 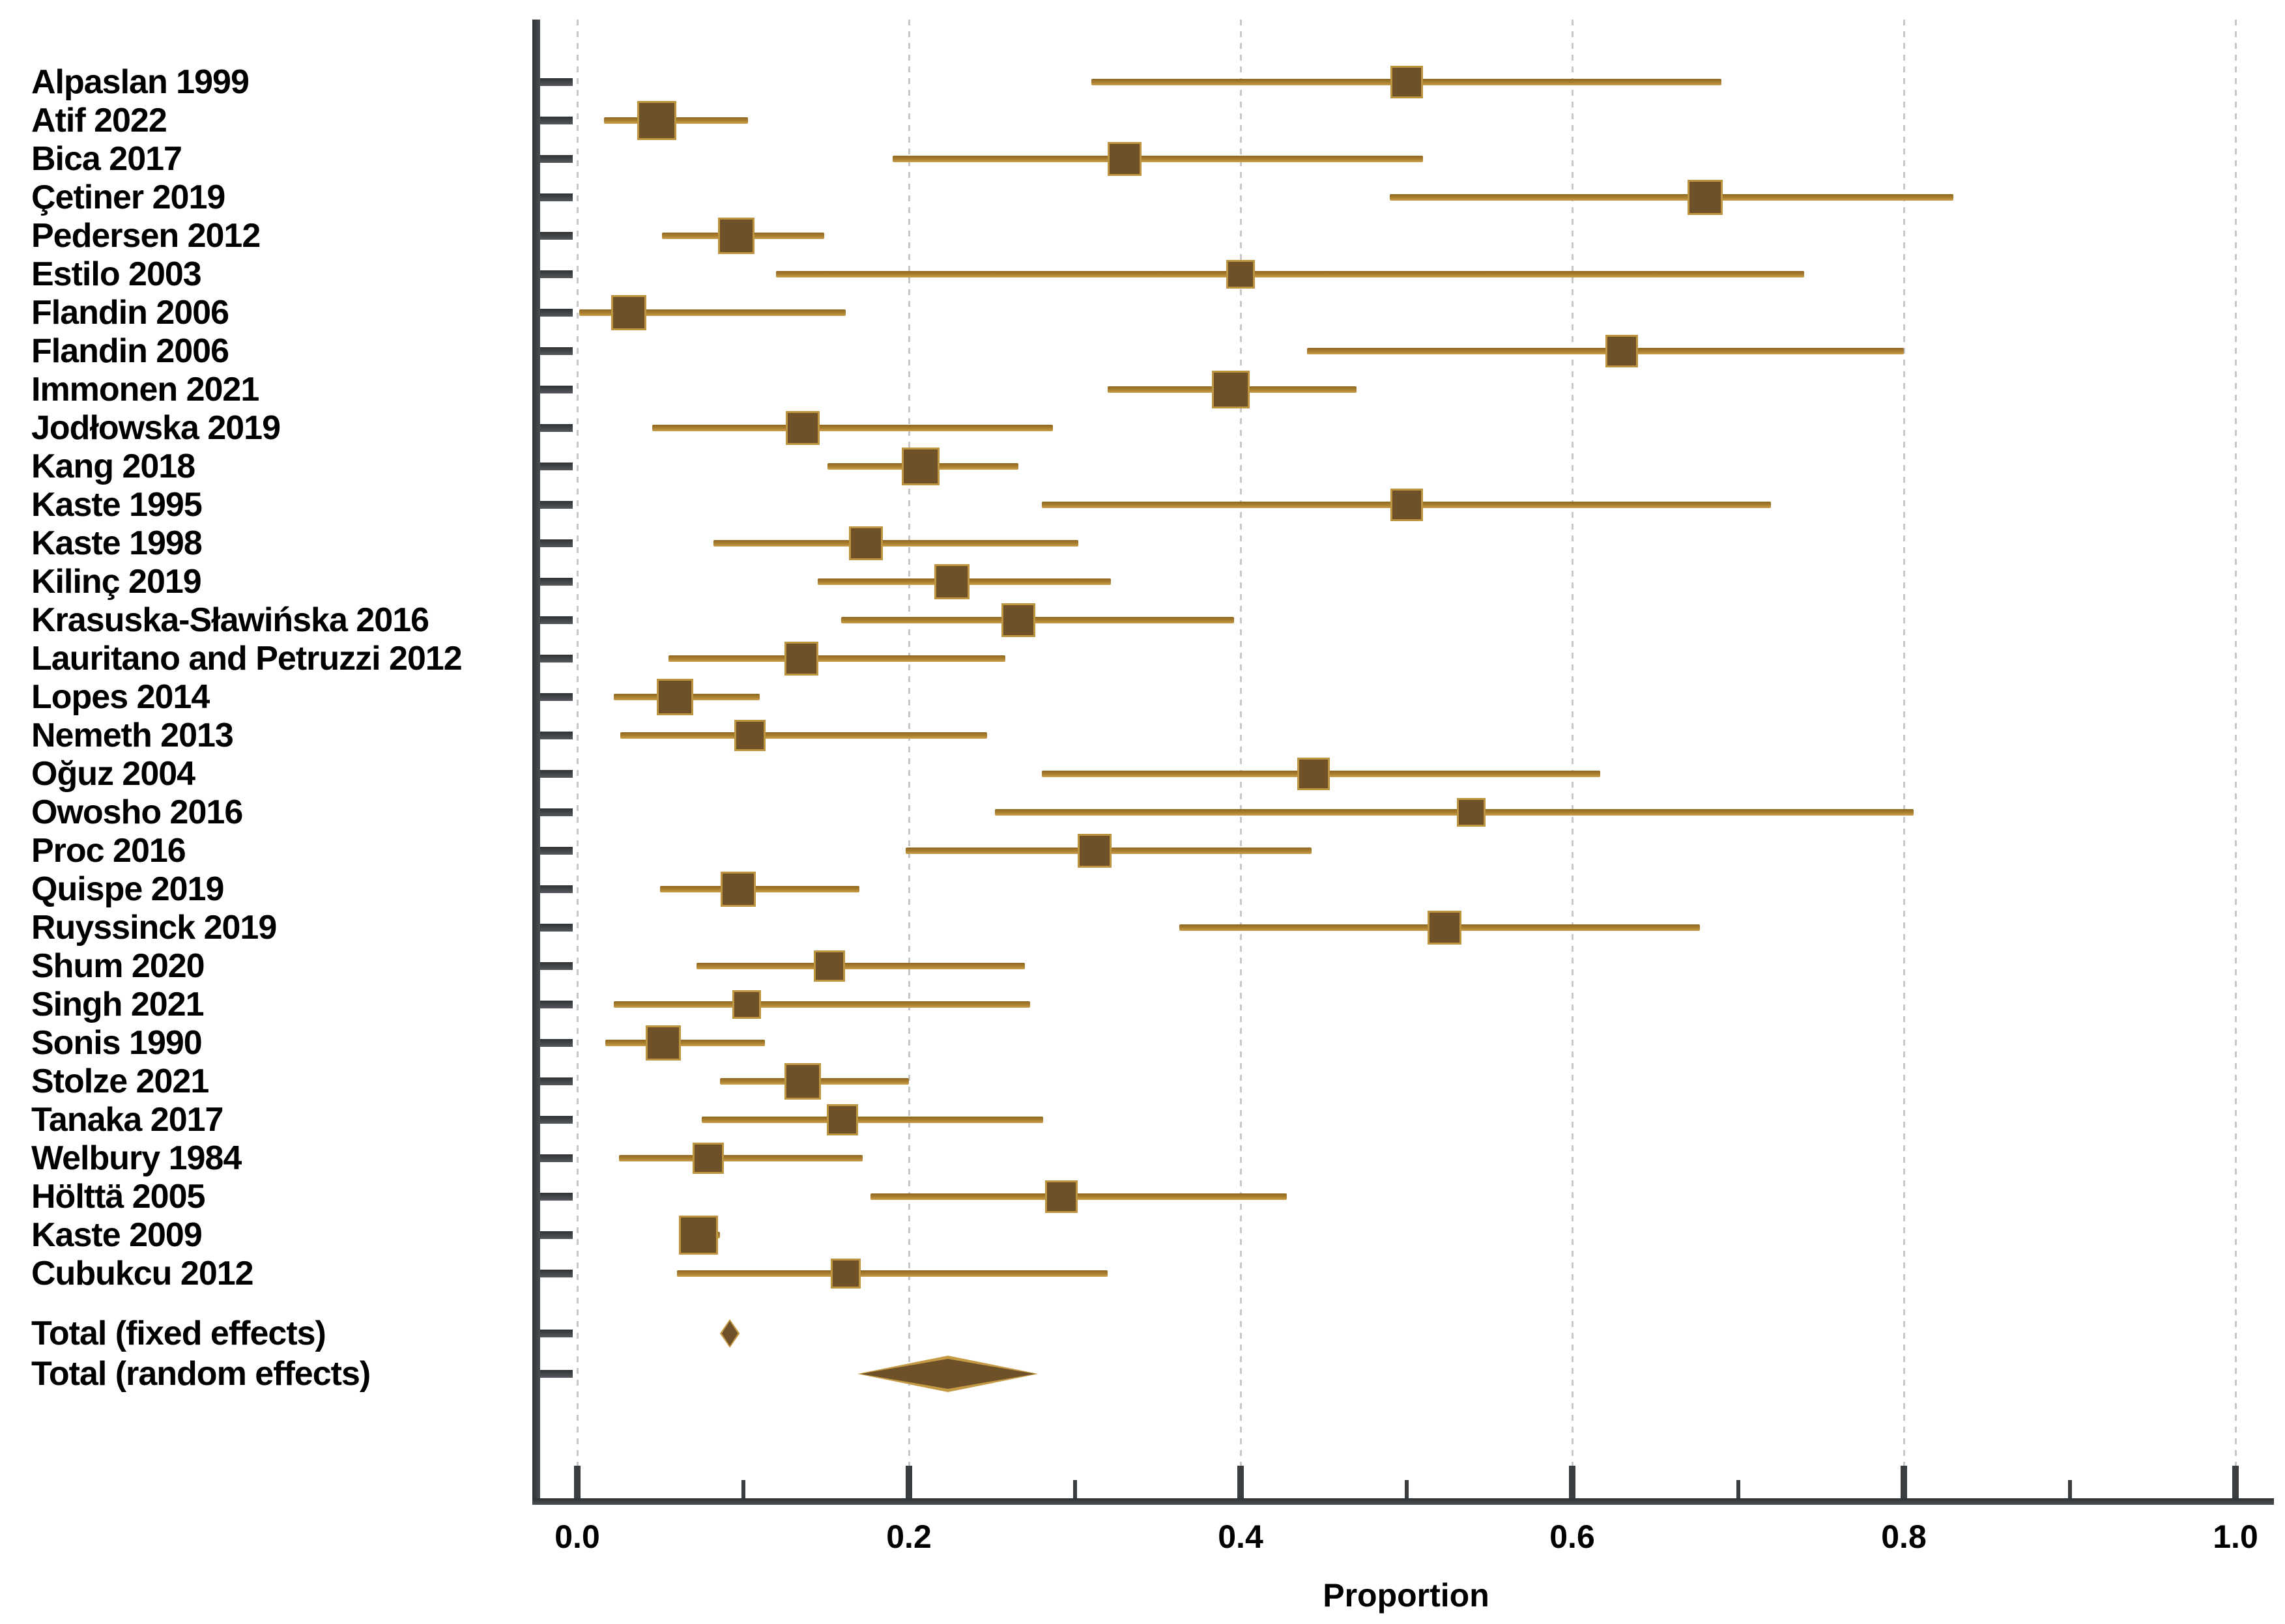 What do you see at coordinates (154, 928) in the screenshot?
I see `study-label: Ruyssinck 2019` at bounding box center [154, 928].